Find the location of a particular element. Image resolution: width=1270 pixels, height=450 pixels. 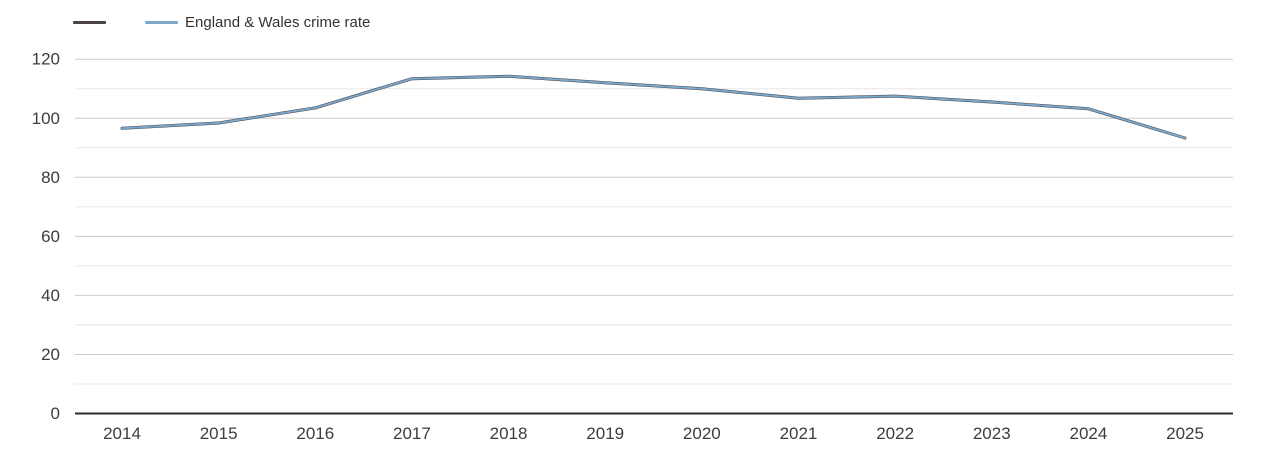

y-axis-label-120: 120 is located at coordinates (46, 59).